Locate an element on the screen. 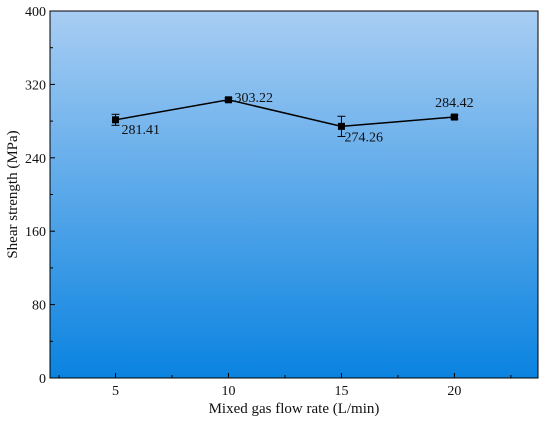  y-tick-label: 0 is located at coordinates (42, 379).